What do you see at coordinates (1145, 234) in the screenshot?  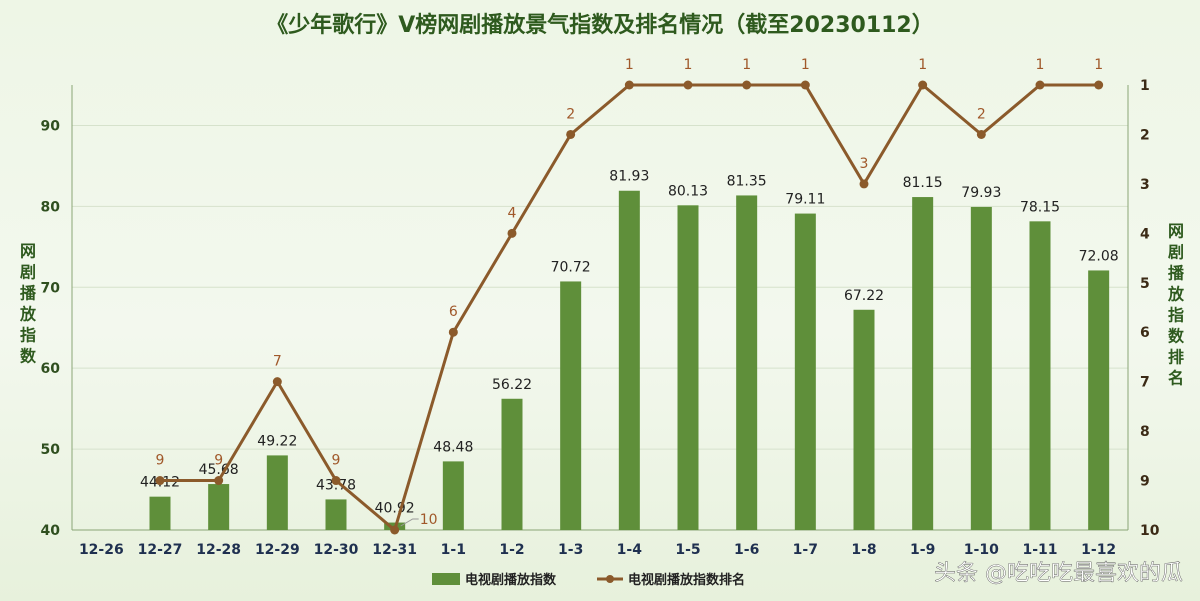 I see `right-tick-label: 4` at bounding box center [1145, 234].